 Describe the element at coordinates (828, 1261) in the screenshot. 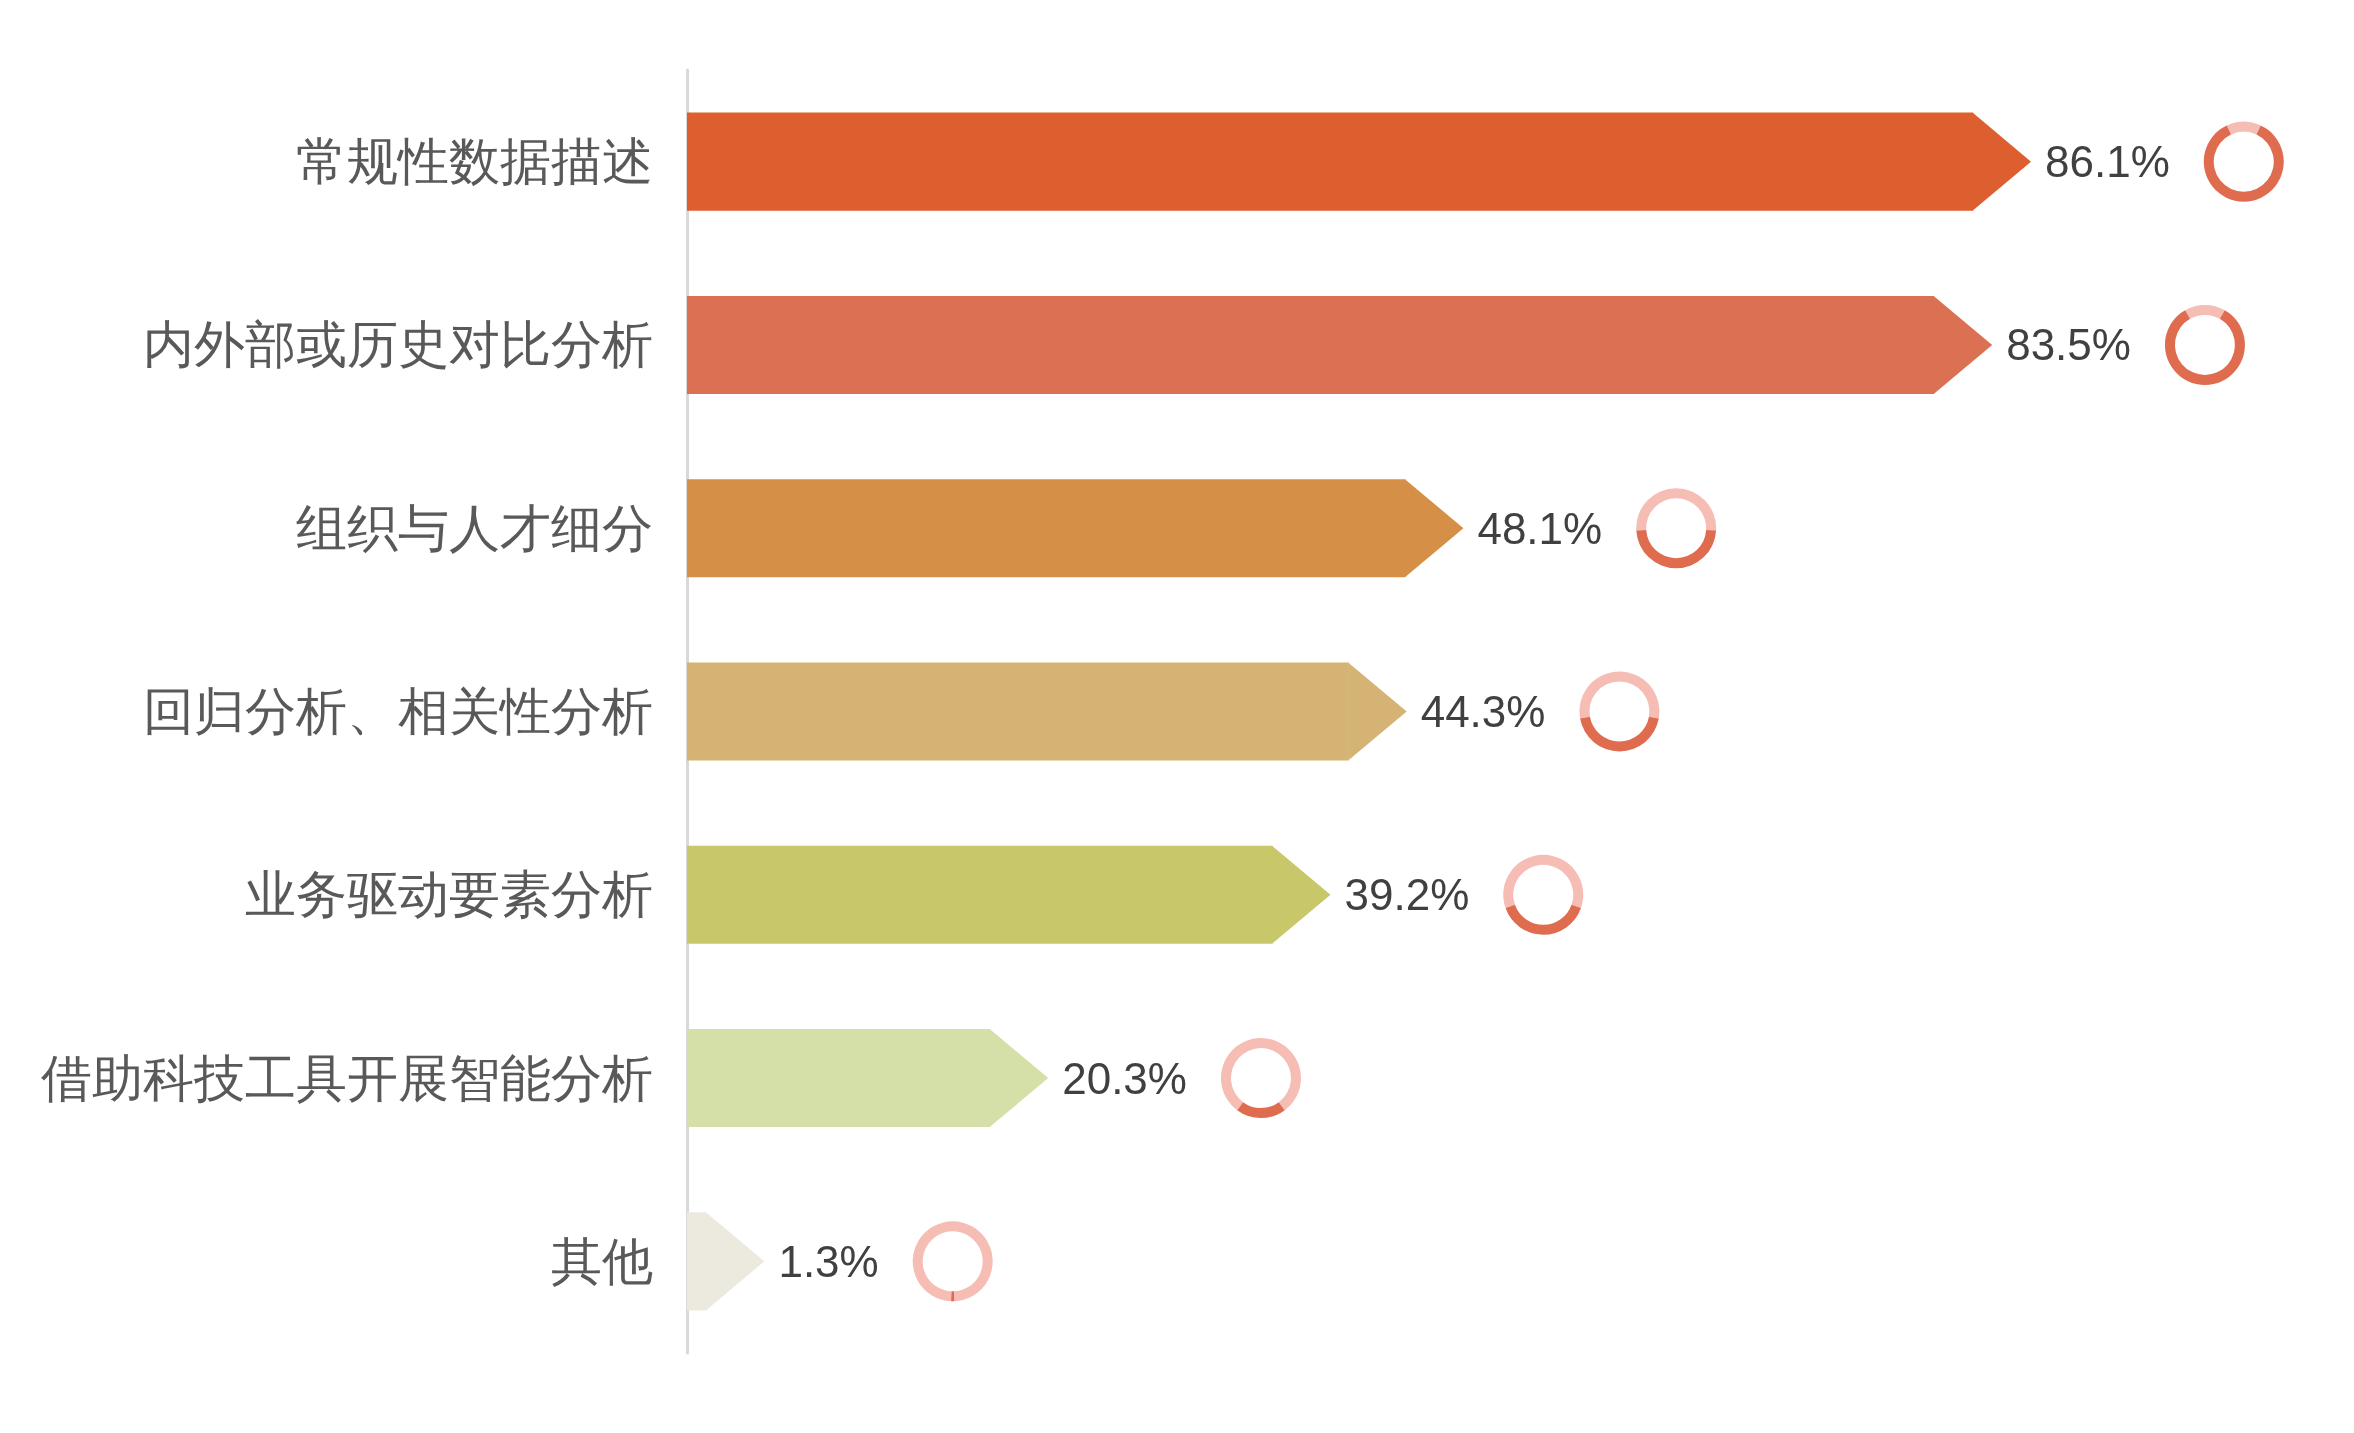

I see `data-label: 1.3%` at that location.